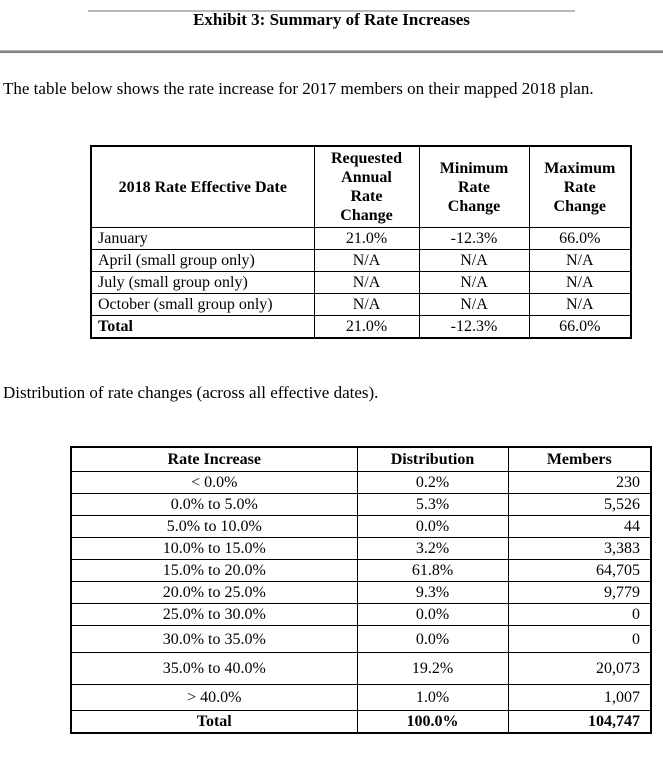 The height and width of the screenshot is (772, 663). What do you see at coordinates (432, 548) in the screenshot?
I see `distribution-cell: 3.2%` at bounding box center [432, 548].